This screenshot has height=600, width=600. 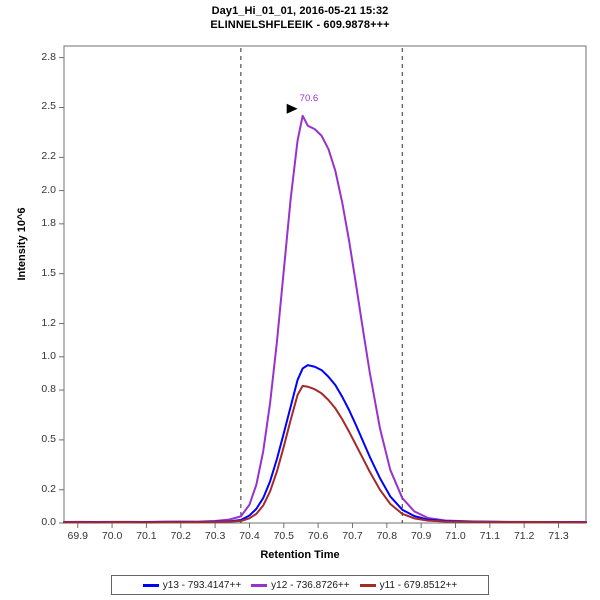 I want to click on x-axis-tick-label: 70.1, so click(x=146, y=536).